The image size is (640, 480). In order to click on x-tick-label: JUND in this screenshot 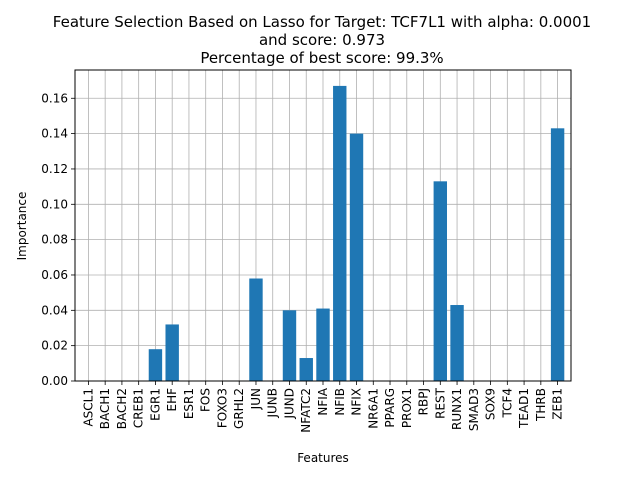, I will do `click(289, 404)`.